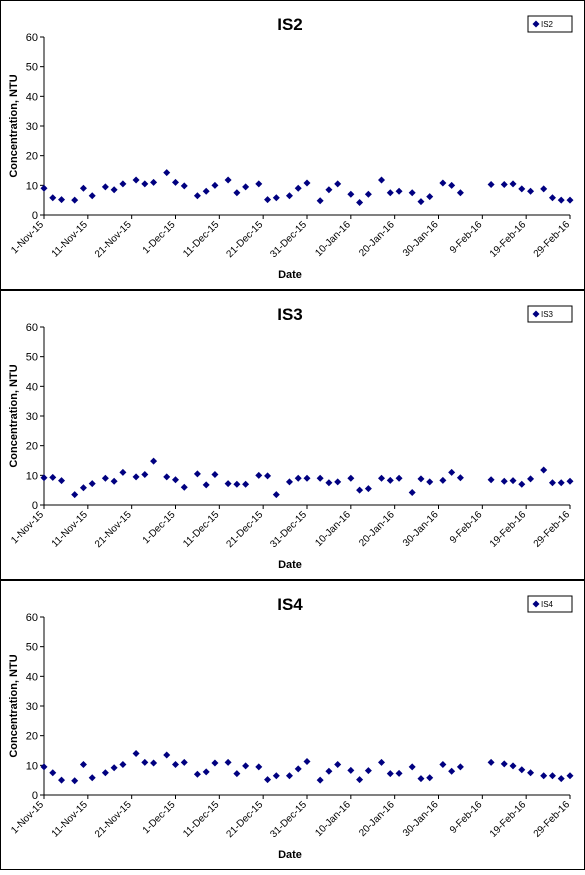 This screenshot has width=585, height=875. What do you see at coordinates (32, 447) in the screenshot?
I see `y-tick-label: 20` at bounding box center [32, 447].